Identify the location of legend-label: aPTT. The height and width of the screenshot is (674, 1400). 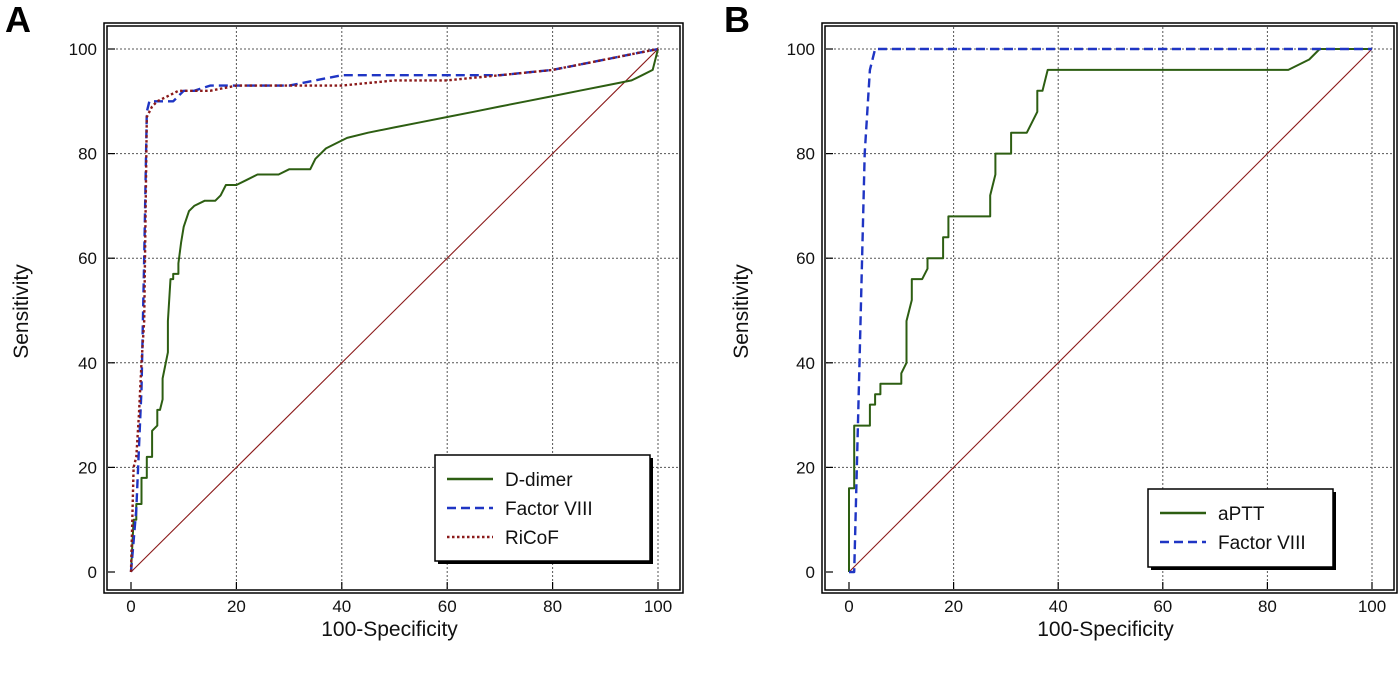
(1241, 514).